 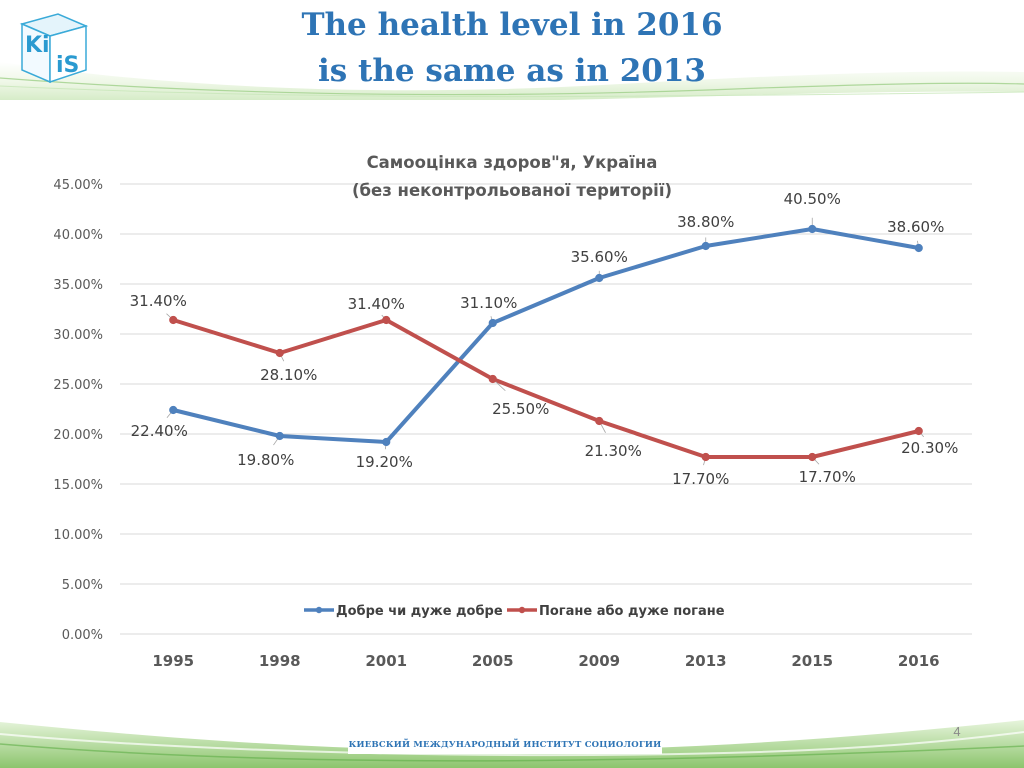 What do you see at coordinates (512, 25) in the screenshot?
I see `slide-title-line-1: The health level in 2016` at bounding box center [512, 25].